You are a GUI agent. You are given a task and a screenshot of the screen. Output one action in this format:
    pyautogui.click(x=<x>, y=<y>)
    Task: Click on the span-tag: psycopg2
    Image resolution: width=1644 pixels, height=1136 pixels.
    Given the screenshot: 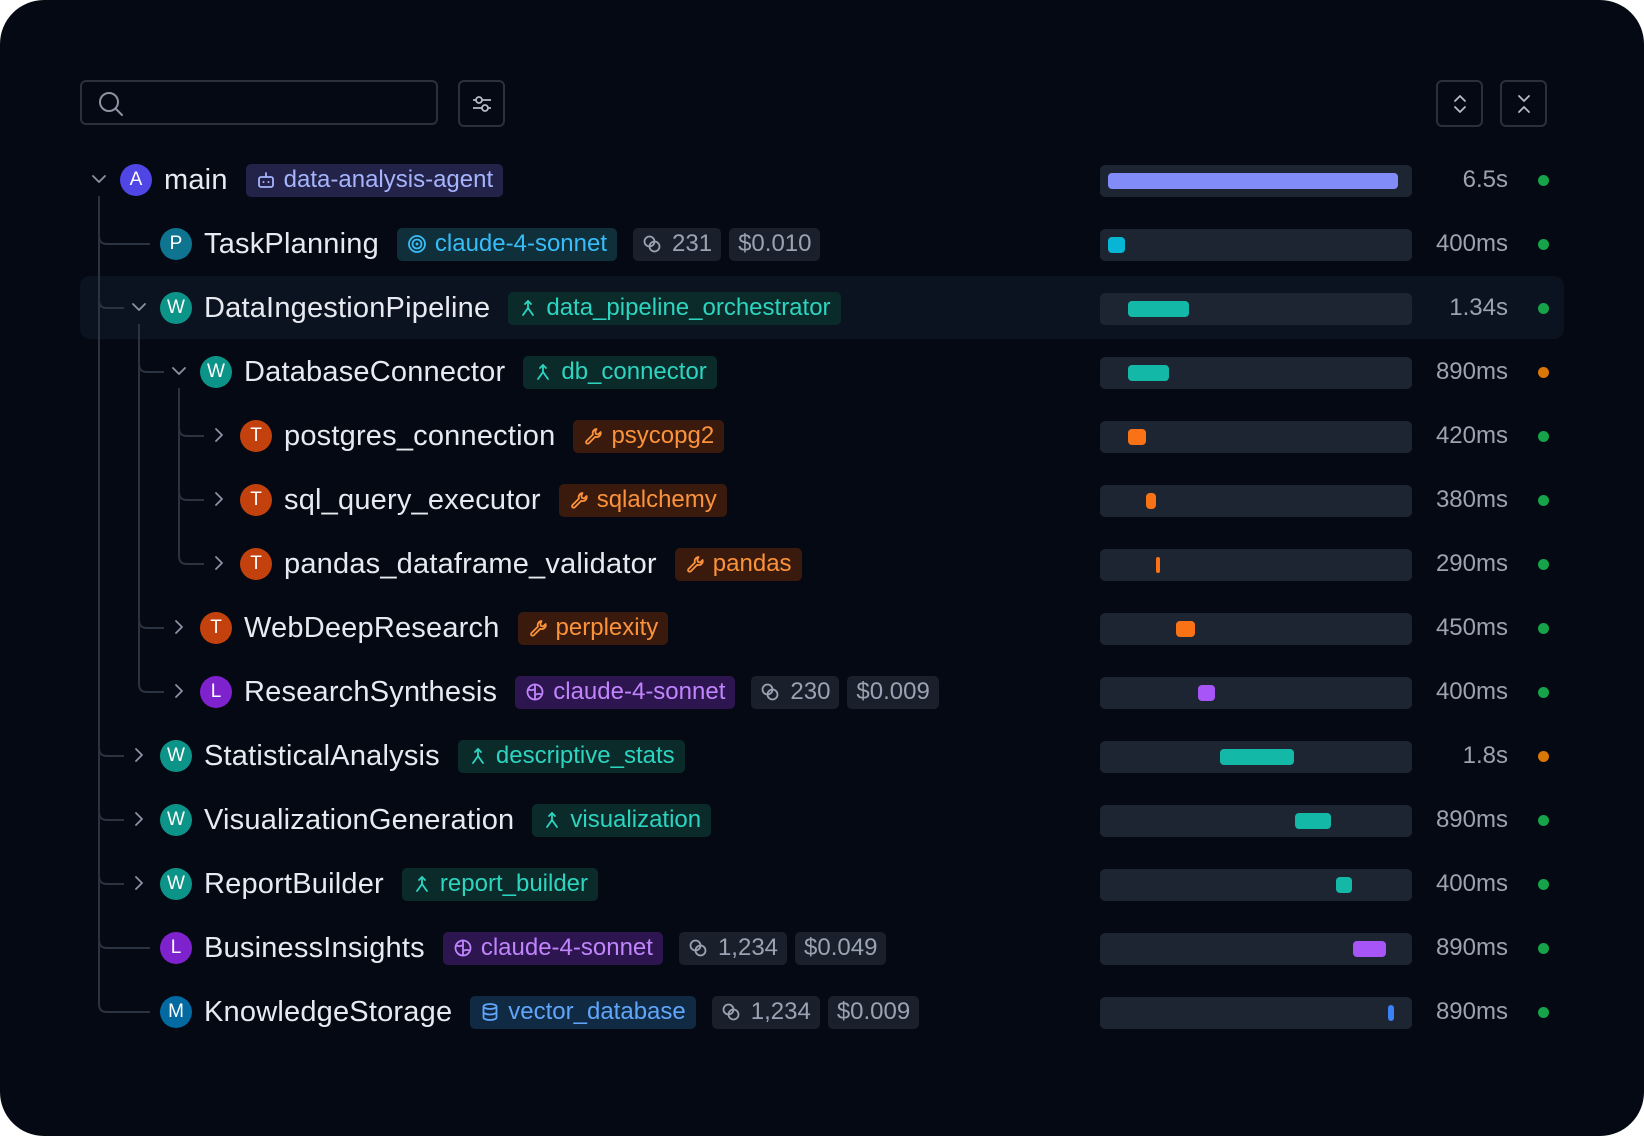 What is the action you would take?
    pyautogui.click(x=649, y=436)
    